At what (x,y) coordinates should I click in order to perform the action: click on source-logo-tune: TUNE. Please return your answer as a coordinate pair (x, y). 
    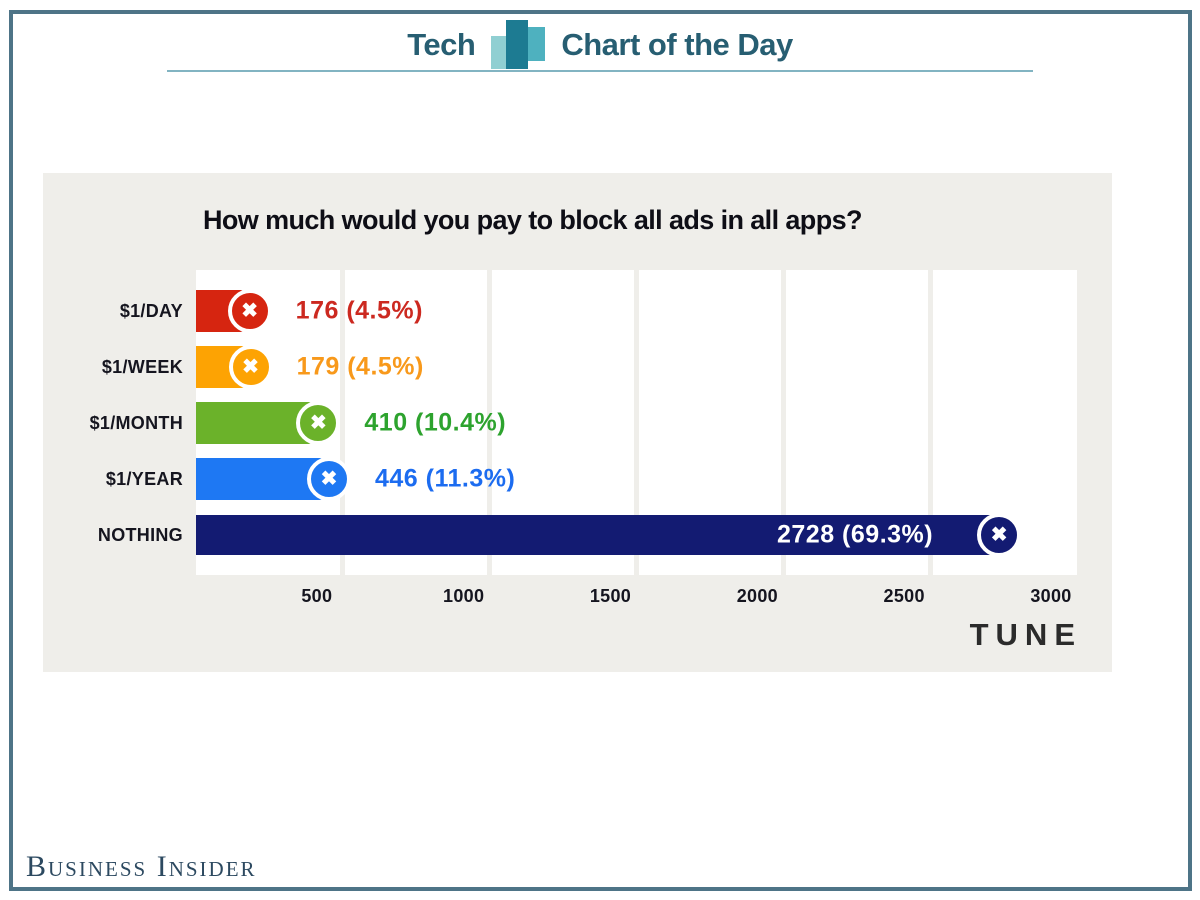
    Looking at the image, I should click on (1025, 634).